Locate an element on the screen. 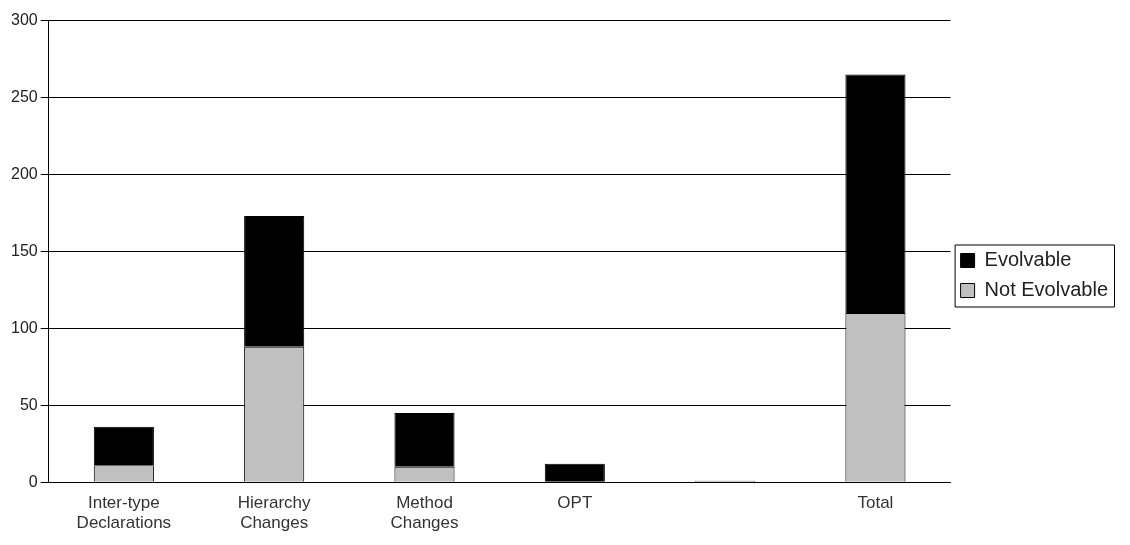 This screenshot has height=545, width=1130. x-tick-label: Inter-type Declarations is located at coordinates (124, 513).